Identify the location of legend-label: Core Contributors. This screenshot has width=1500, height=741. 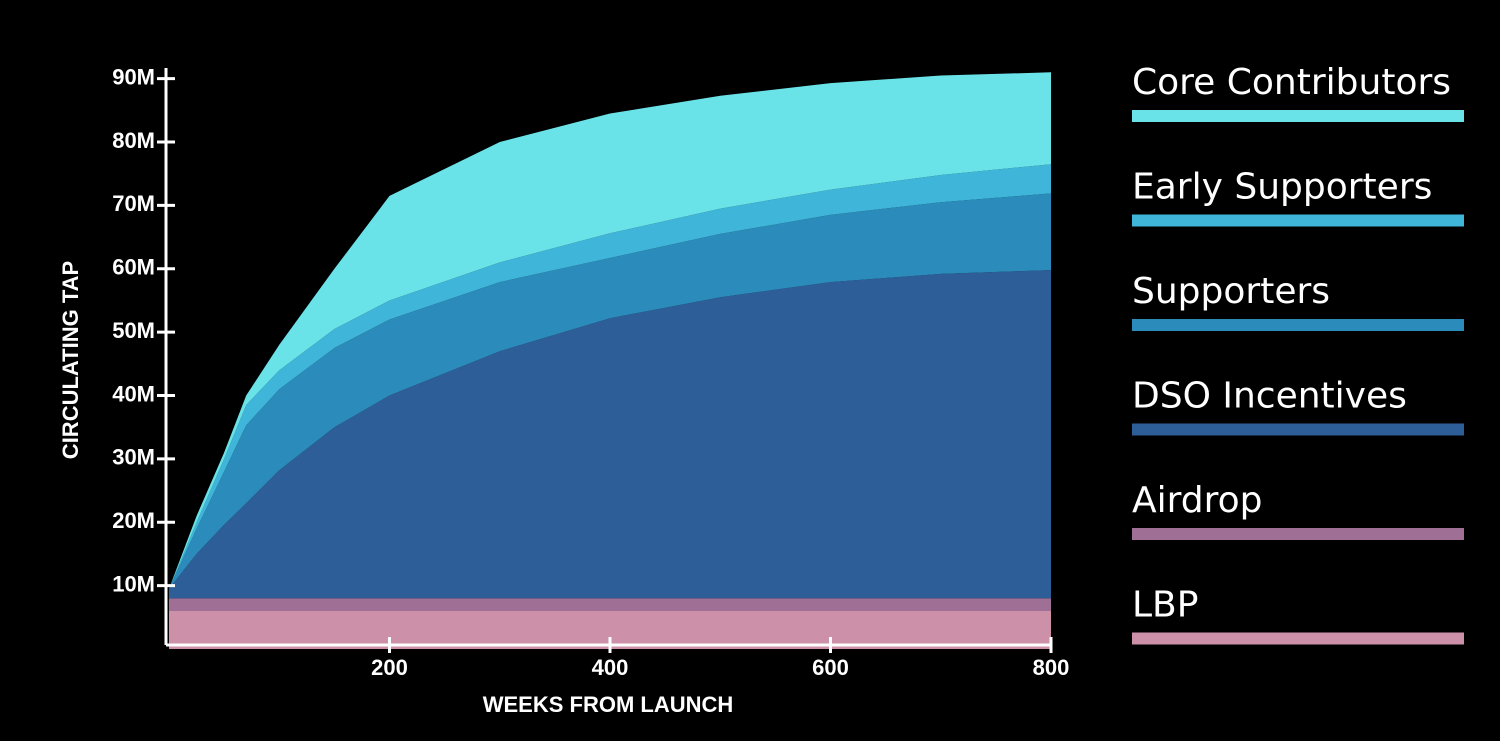
(1291, 82).